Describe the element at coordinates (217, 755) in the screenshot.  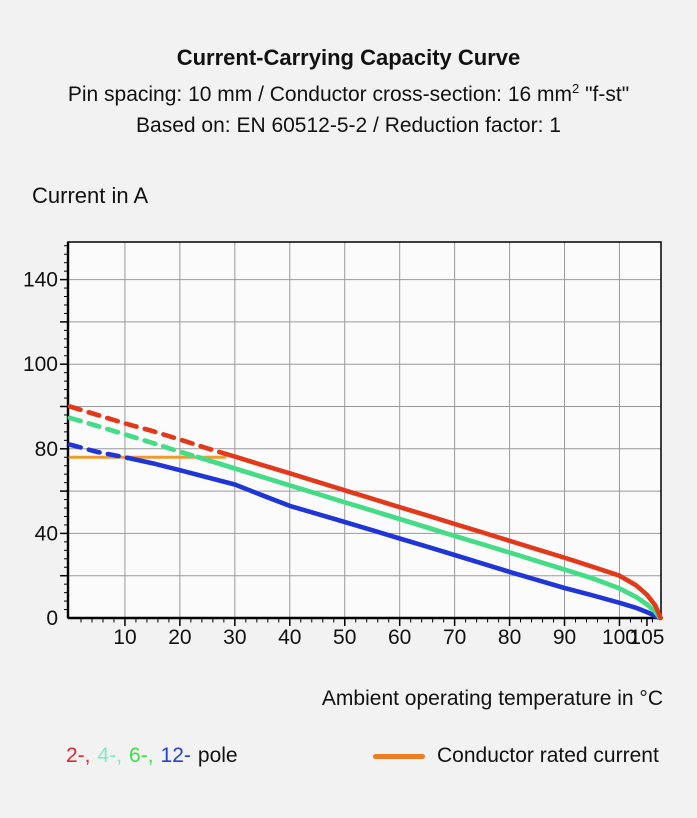
I see `legend-pole-suffix: pole` at that location.